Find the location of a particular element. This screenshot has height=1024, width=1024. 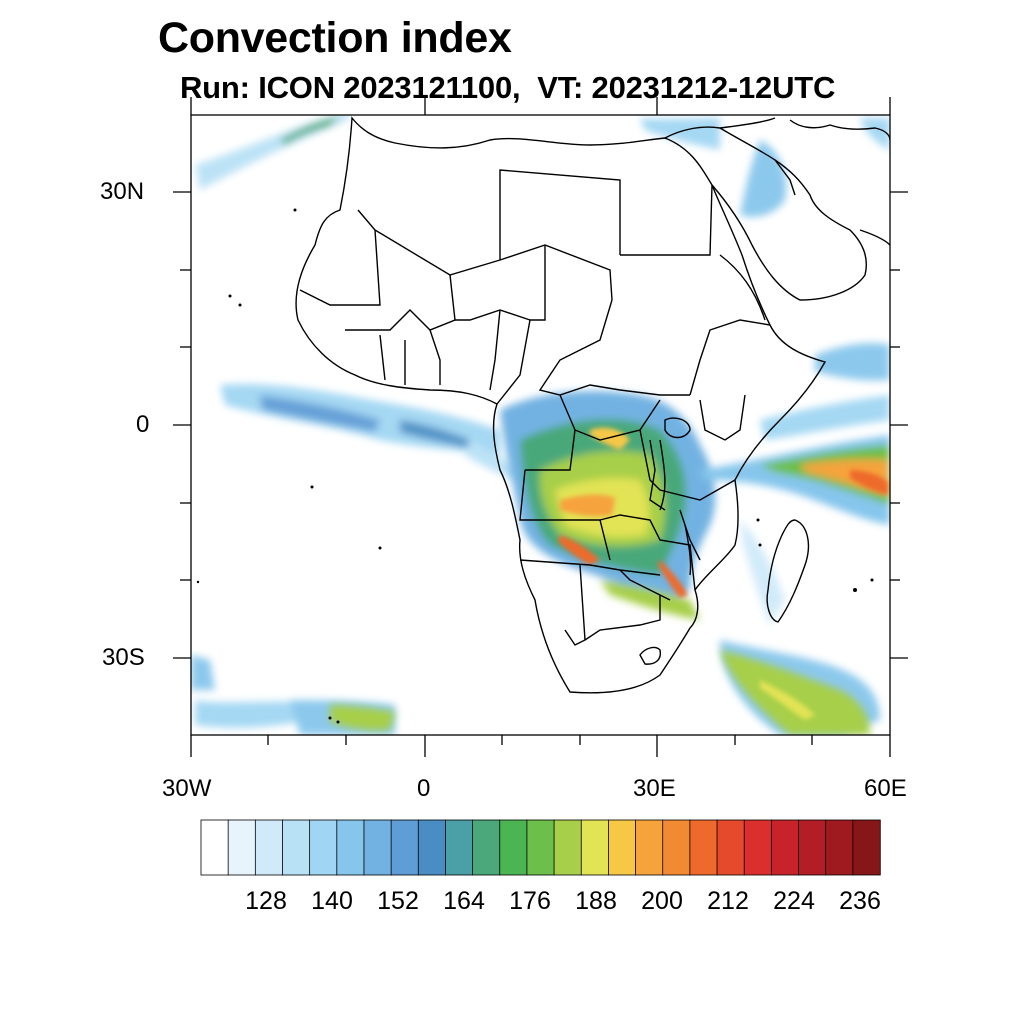

lat-label-30n: 30N is located at coordinates (122, 191).